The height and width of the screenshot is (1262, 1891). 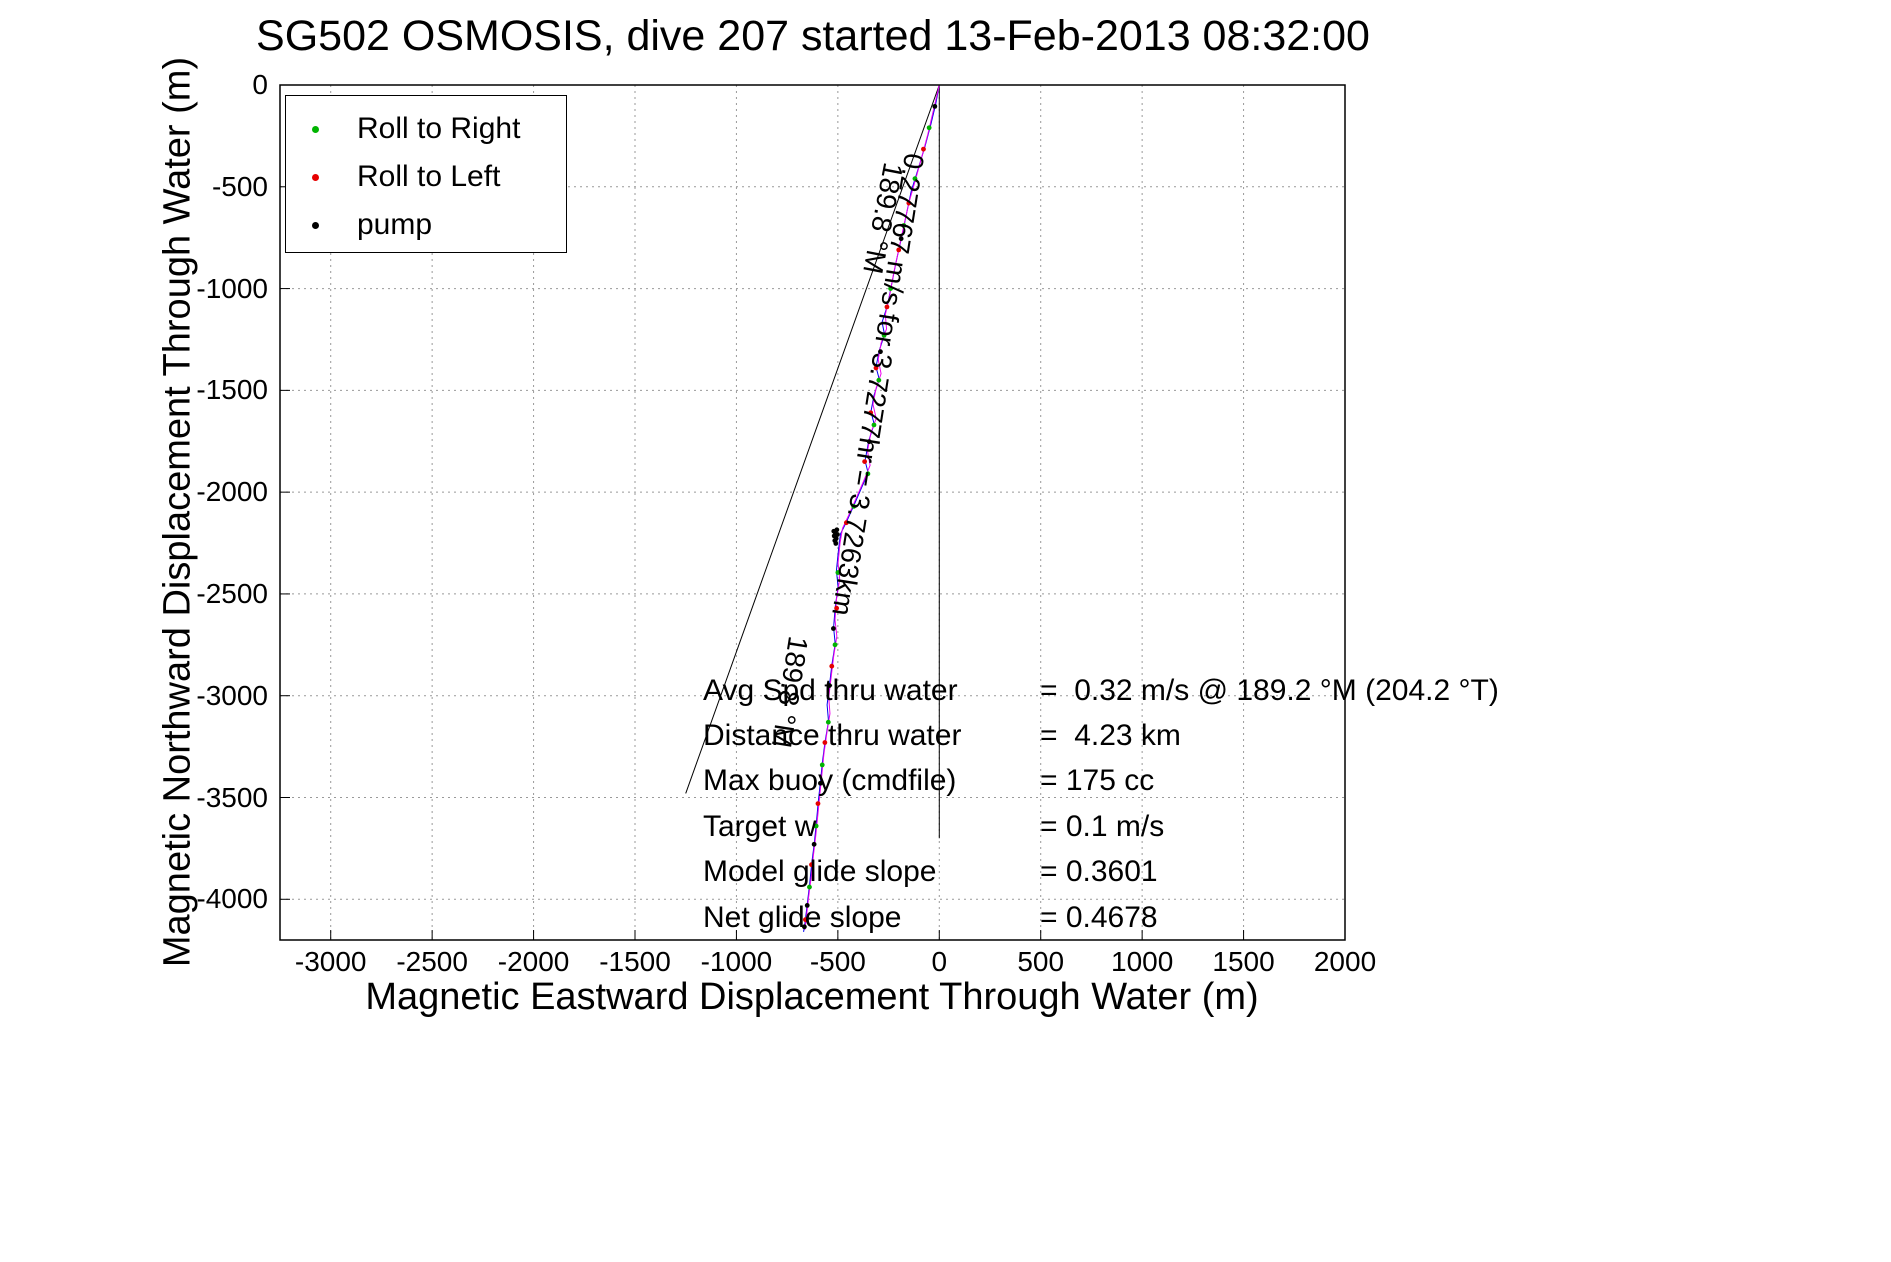 What do you see at coordinates (939, 961) in the screenshot?
I see `x-tick-label: 0` at bounding box center [939, 961].